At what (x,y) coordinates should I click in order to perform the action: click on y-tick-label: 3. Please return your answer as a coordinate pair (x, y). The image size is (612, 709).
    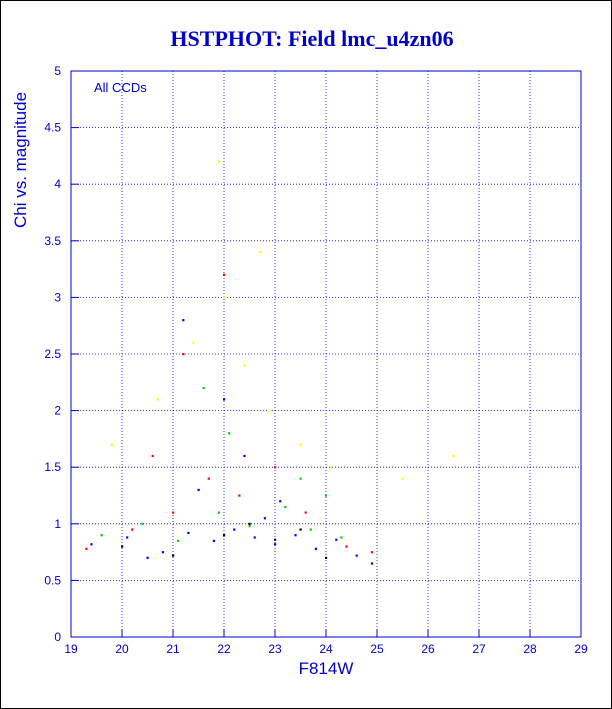
    Looking at the image, I should click on (57, 297).